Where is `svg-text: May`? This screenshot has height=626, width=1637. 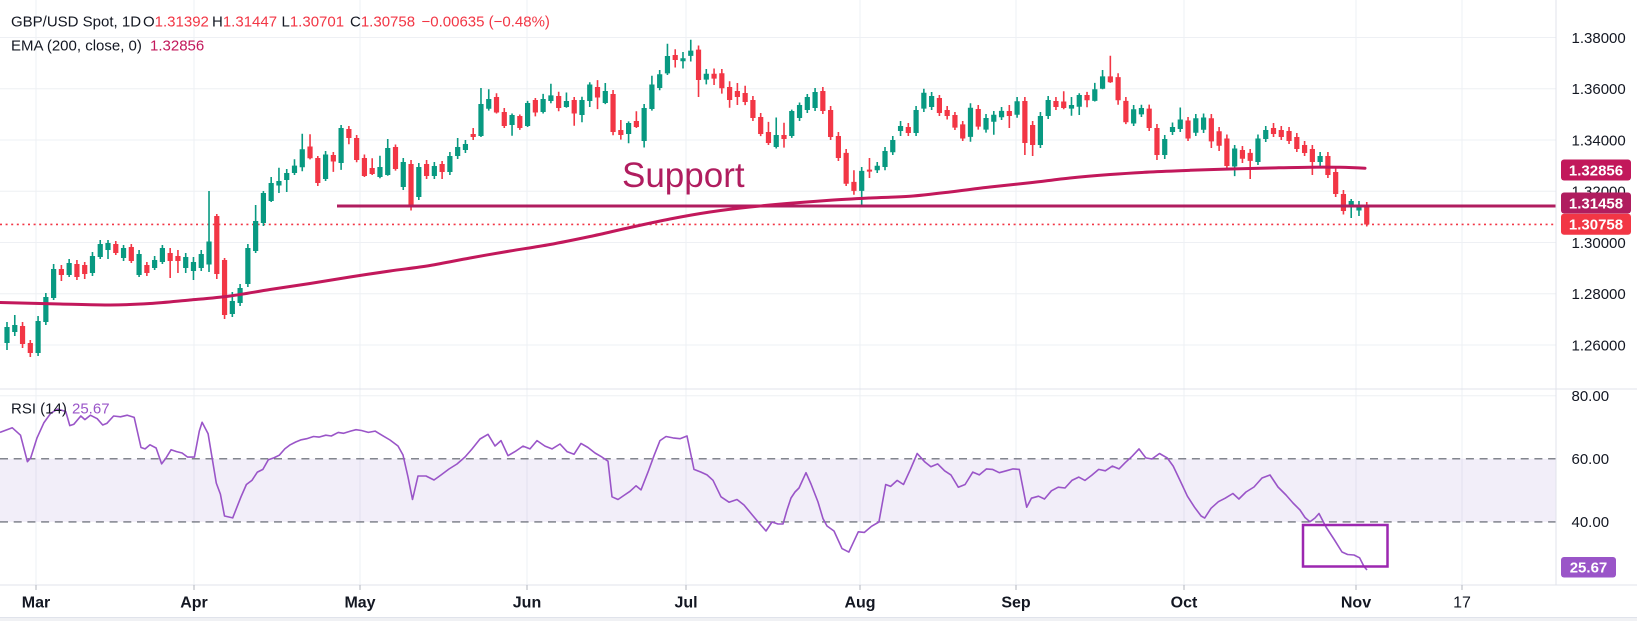 svg-text: May is located at coordinates (359, 603).